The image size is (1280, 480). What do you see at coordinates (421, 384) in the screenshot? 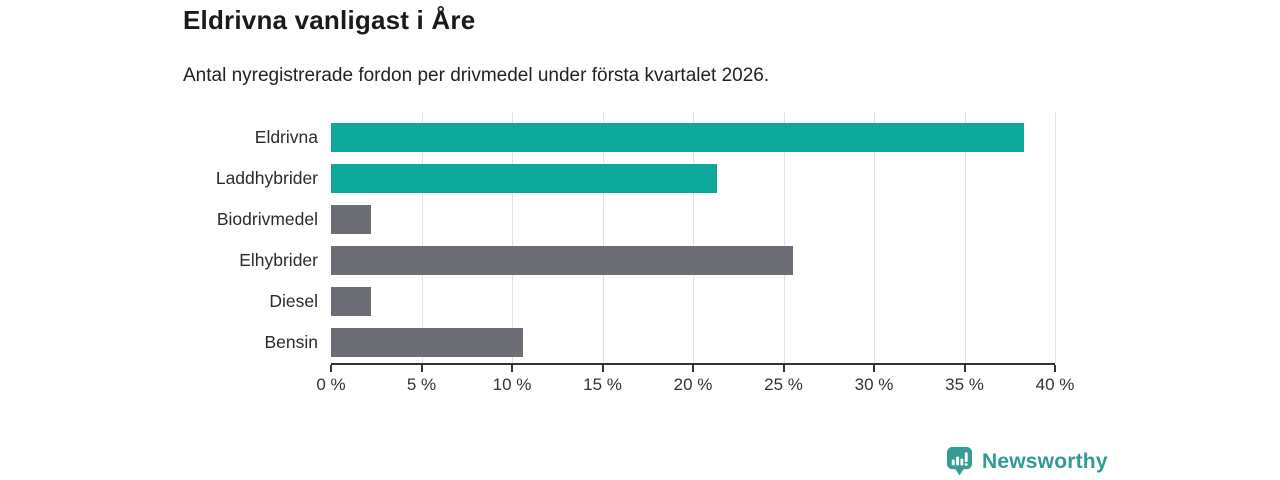
I see `axis-tick-label: 5 %` at bounding box center [421, 384].